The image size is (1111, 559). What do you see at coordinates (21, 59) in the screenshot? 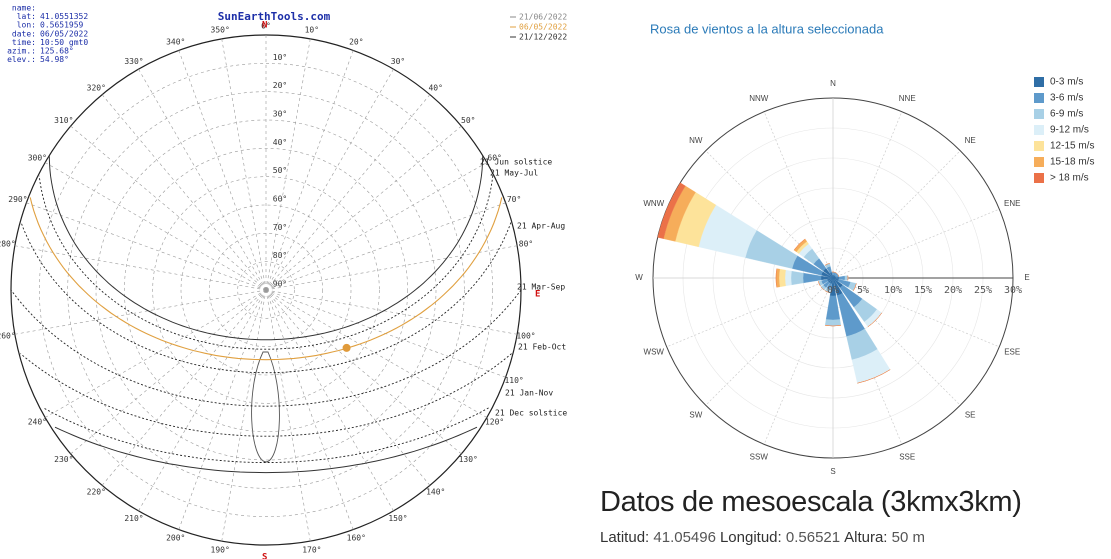
I see `info-key: elev.:` at bounding box center [21, 59].